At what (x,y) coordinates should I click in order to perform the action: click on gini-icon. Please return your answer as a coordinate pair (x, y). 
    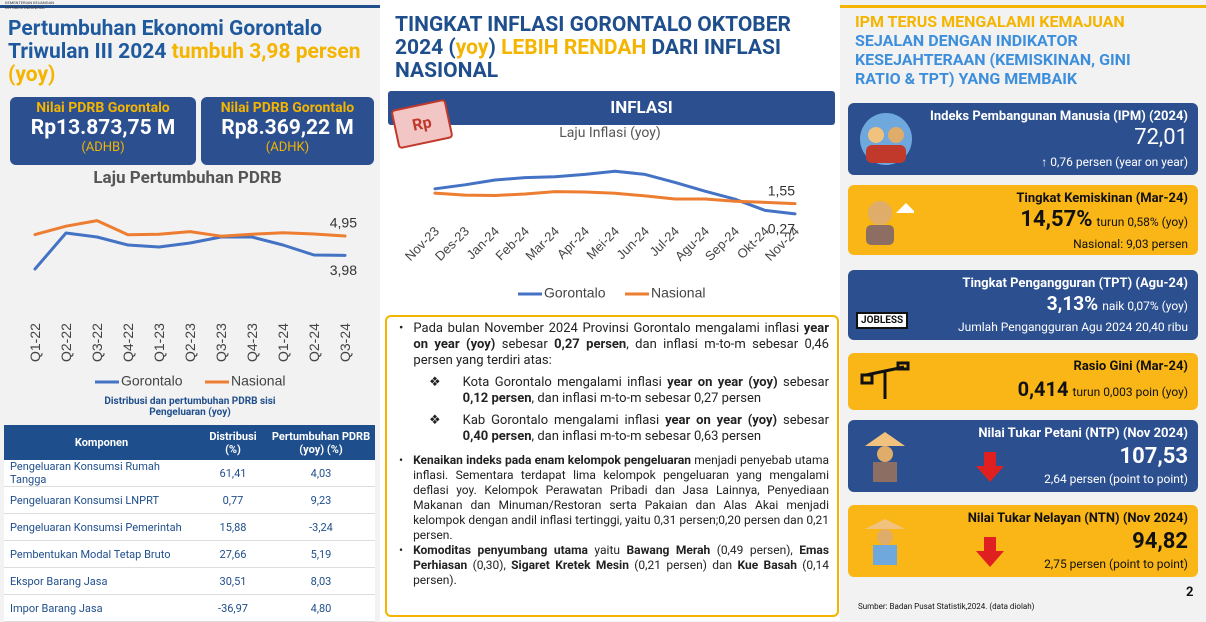
    Looking at the image, I should click on (885, 380).